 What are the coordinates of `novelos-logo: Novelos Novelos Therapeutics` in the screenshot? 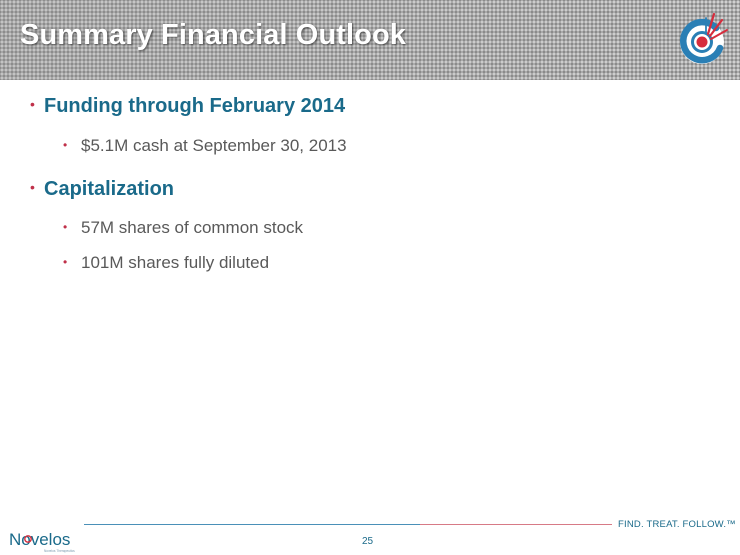 It's located at (42, 541).